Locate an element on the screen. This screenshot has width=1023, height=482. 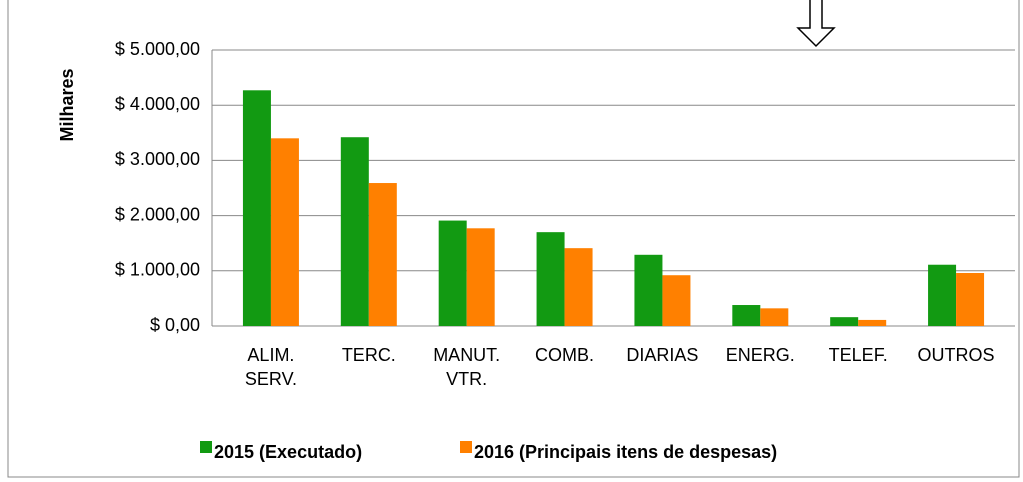
x-tick-label: ENERG. is located at coordinates (760, 355).